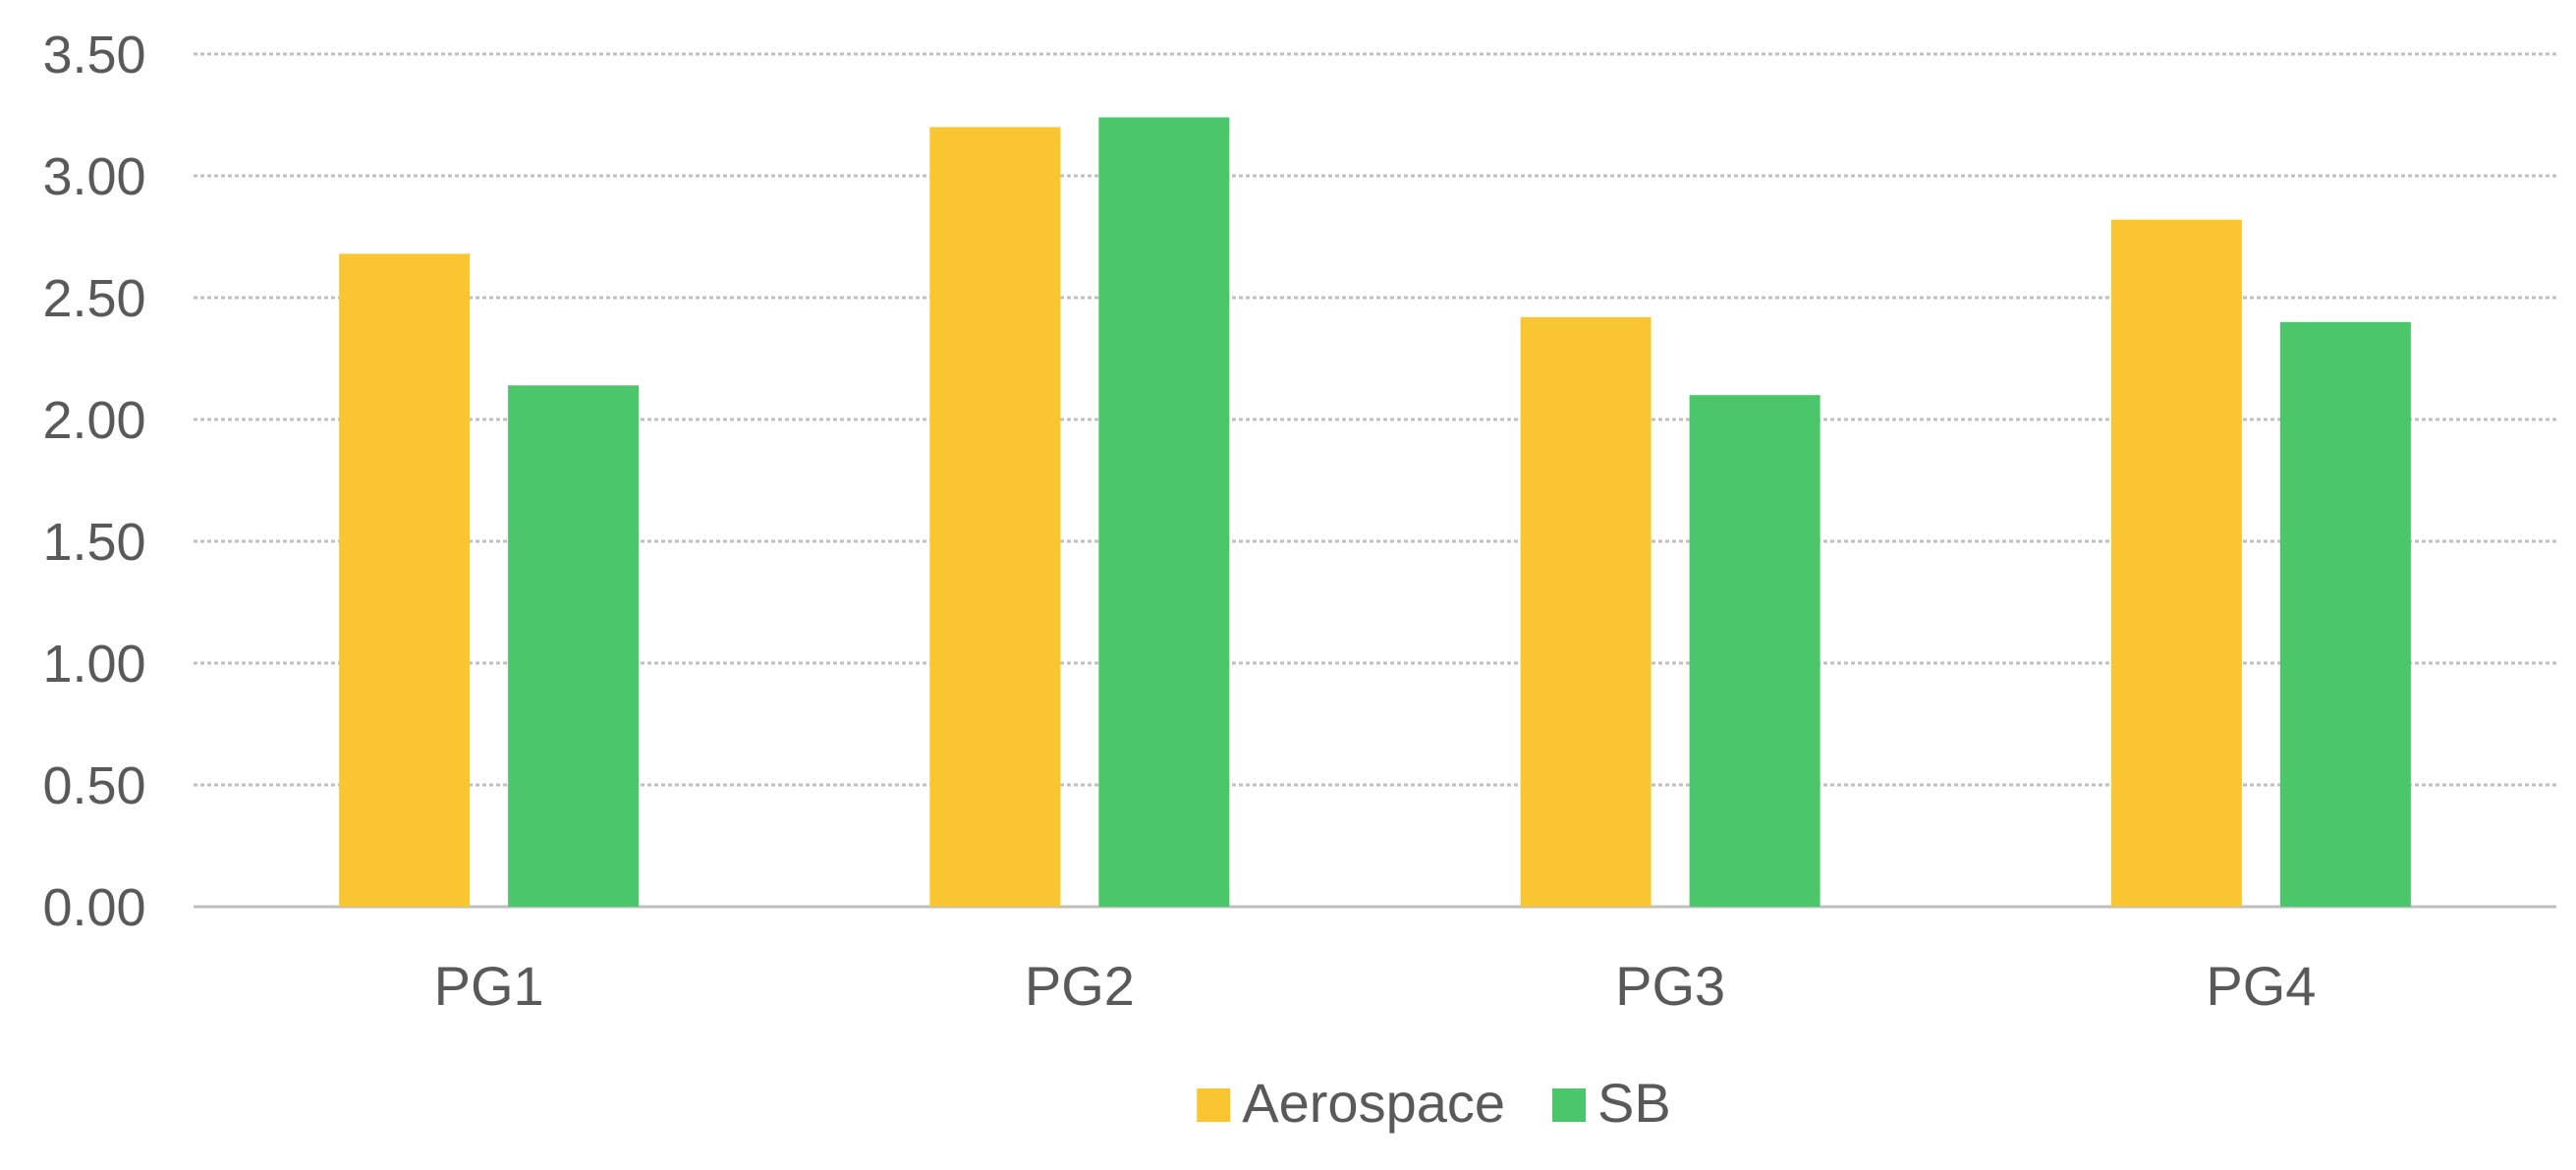  I want to click on y-tick-label: 2.50, so click(93, 298).